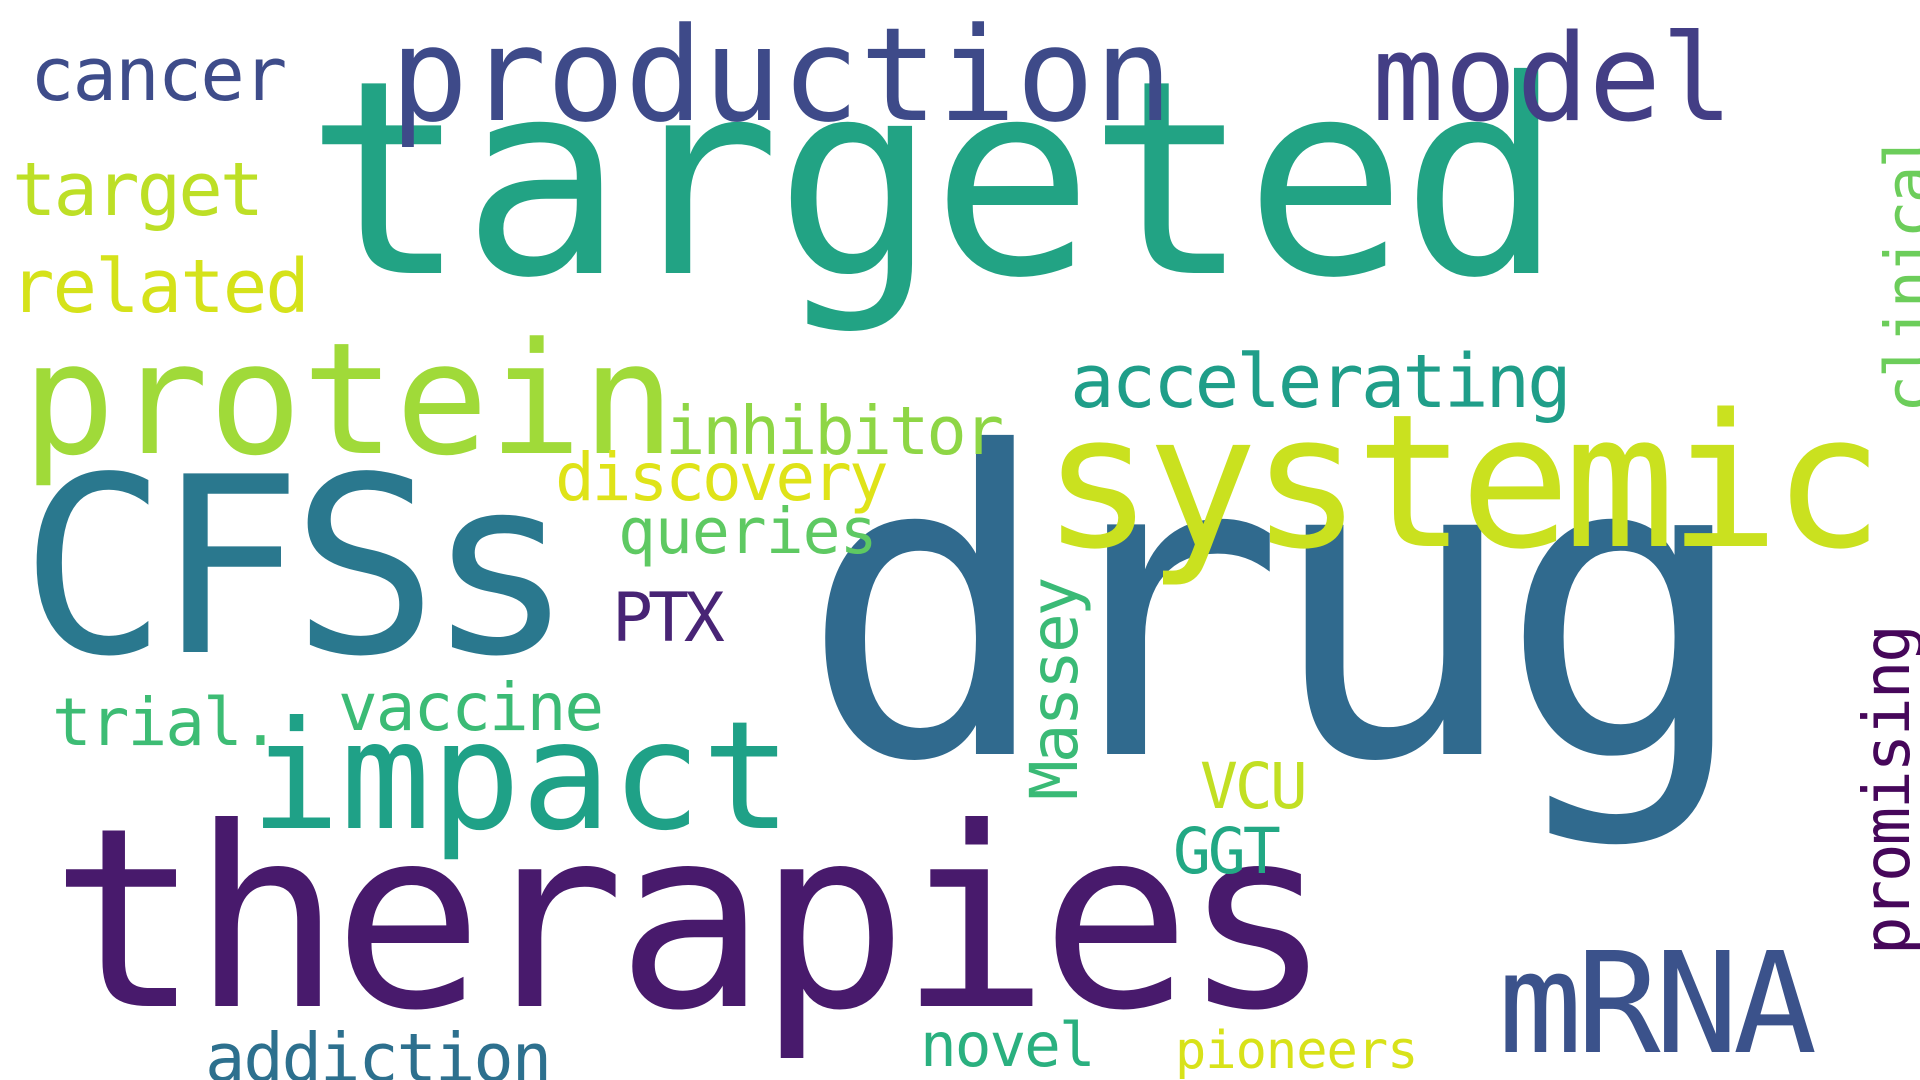 This screenshot has height=1080, width=1920. I want to click on word-vcu: VCU, so click(1254, 786).